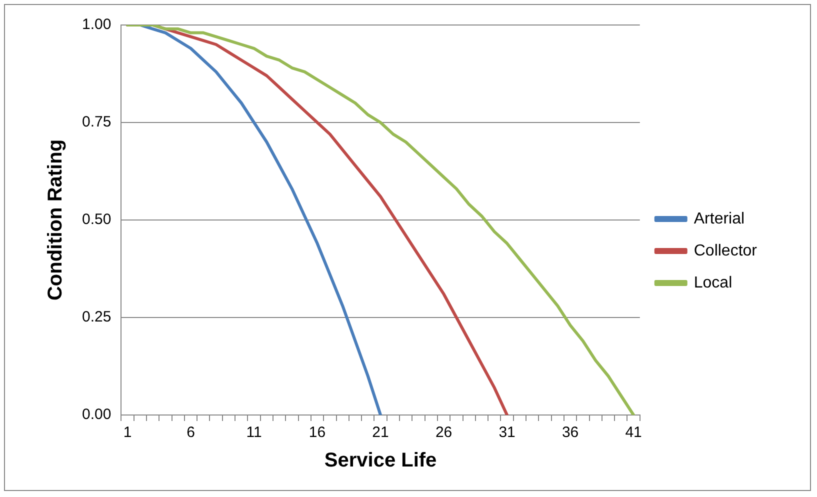 The width and height of the screenshot is (817, 497). Describe the element at coordinates (254, 433) in the screenshot. I see `x-tick-label: 11` at that location.